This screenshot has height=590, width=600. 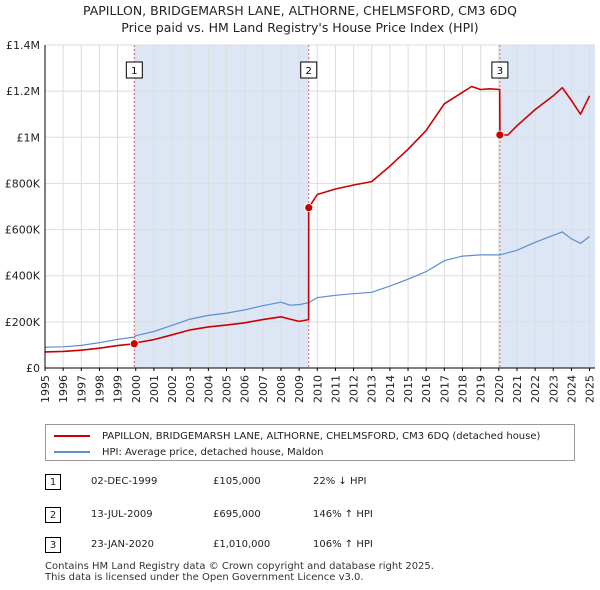 What do you see at coordinates (237, 514) in the screenshot?
I see `transaction-price: £695,000` at bounding box center [237, 514].